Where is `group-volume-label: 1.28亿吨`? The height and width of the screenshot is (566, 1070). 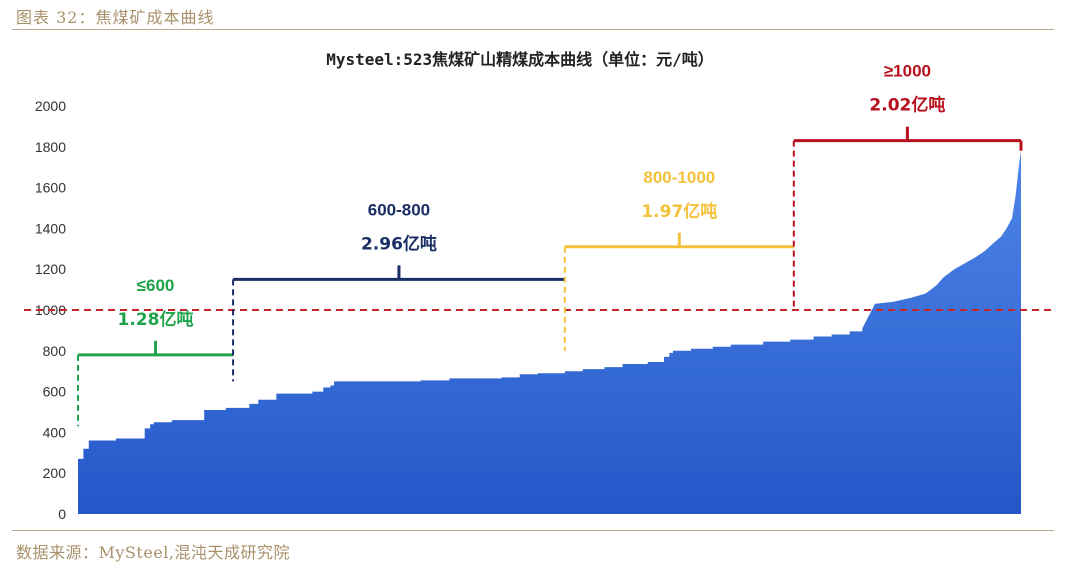
group-volume-label: 1.28亿吨 is located at coordinates (156, 319).